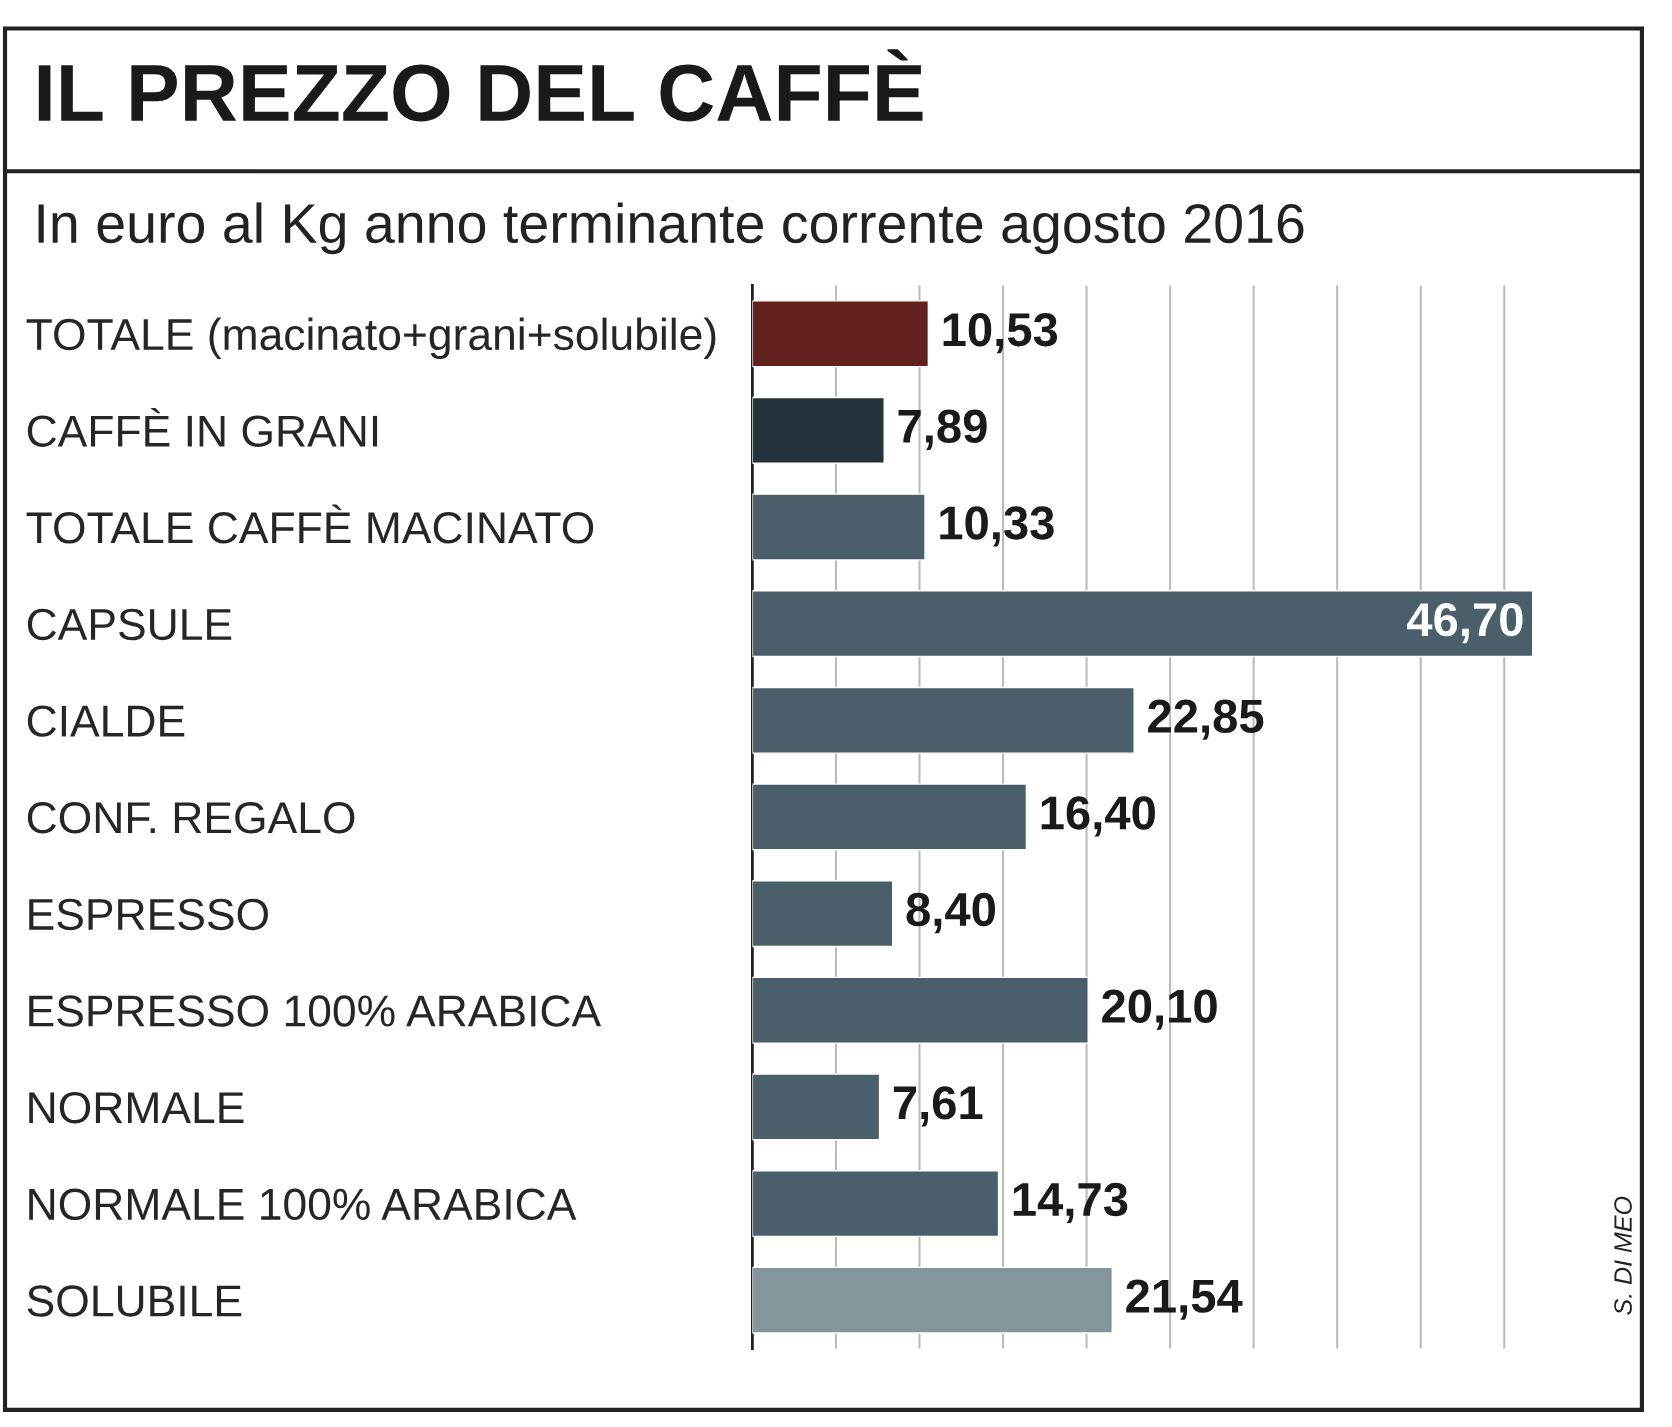  I want to click on data-label: 21,54, so click(1184, 1299).